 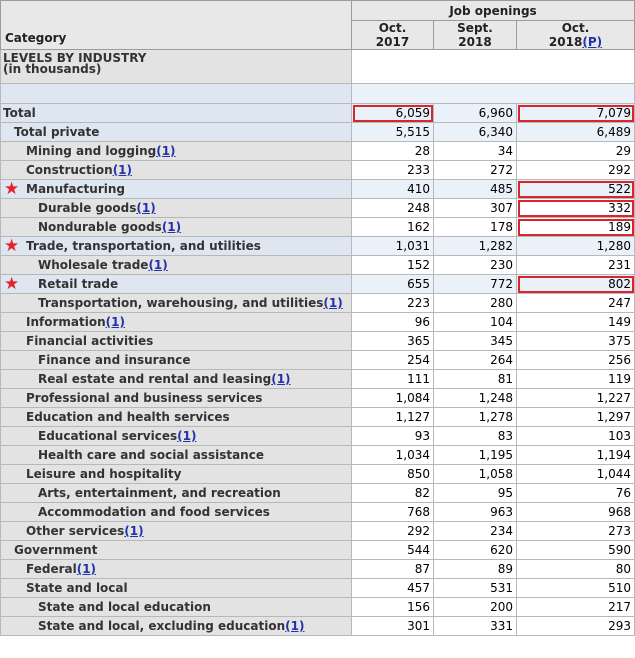 I want to click on column-month: Sept., so click(x=475, y=28).